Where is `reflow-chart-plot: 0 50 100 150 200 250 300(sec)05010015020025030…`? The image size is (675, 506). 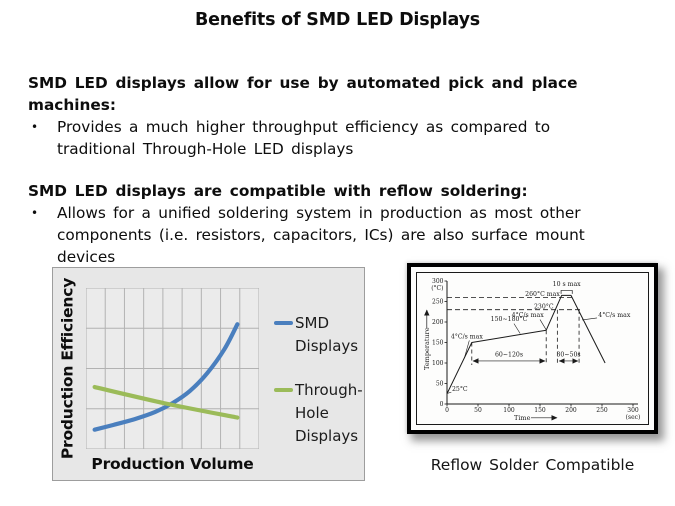
reflow-chart-plot: 0 50 100 150 200 250 300(sec)05010015020025030… is located at coordinates (532, 350).